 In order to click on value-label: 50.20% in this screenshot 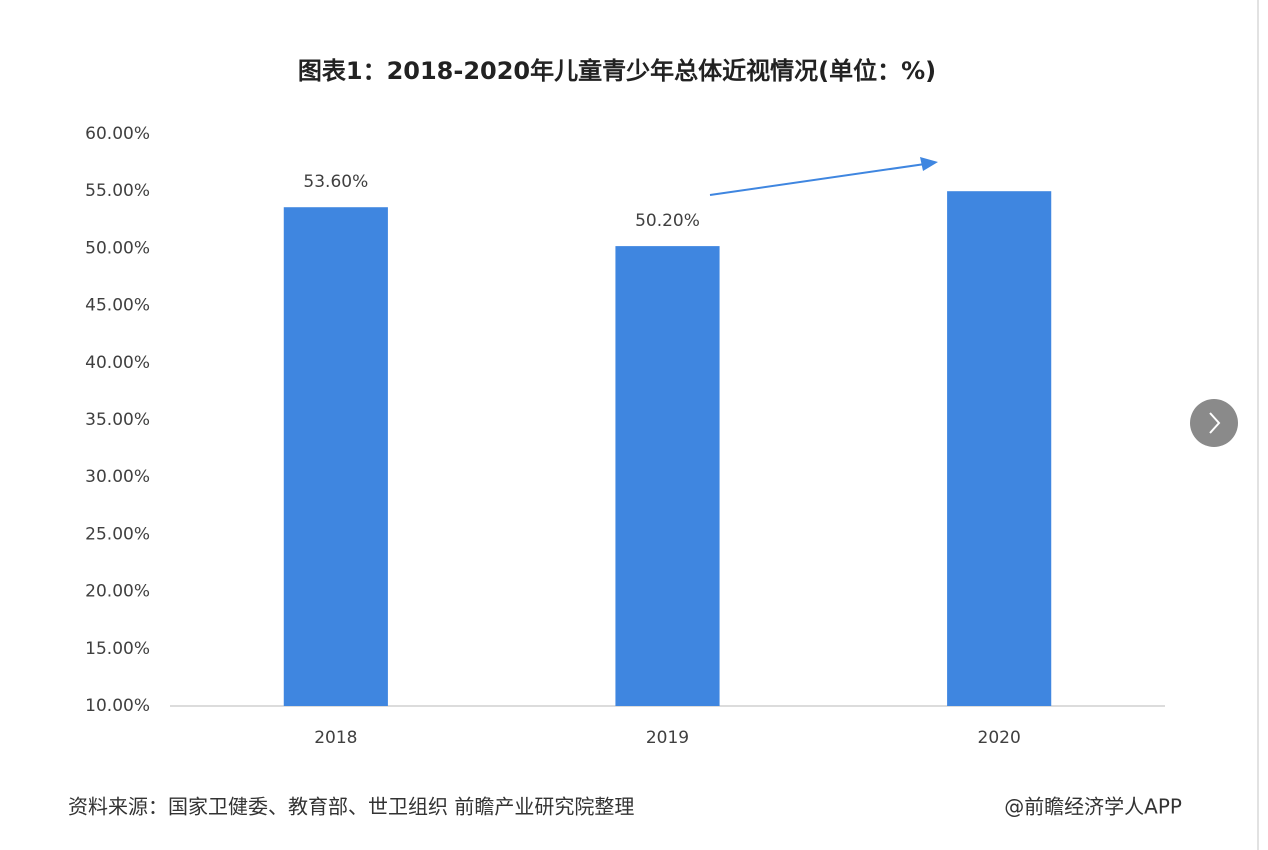, I will do `click(667, 221)`.